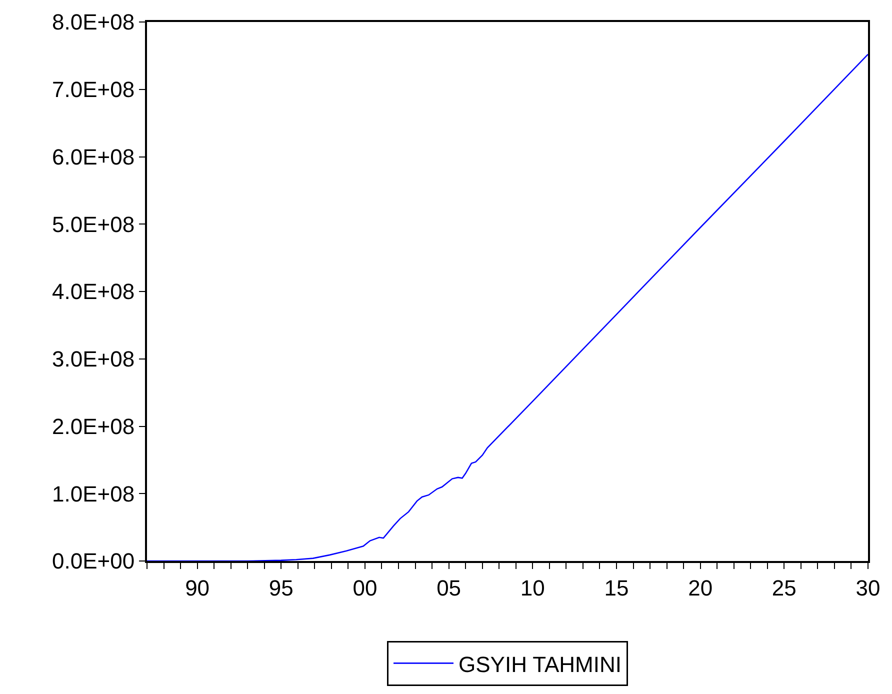 This screenshot has height=694, width=892. What do you see at coordinates (281, 587) in the screenshot?
I see `x-tick-label: 95` at bounding box center [281, 587].